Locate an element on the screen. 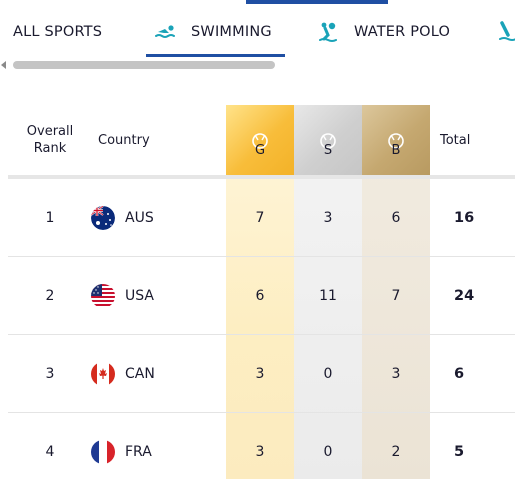  bronze-count: 6 is located at coordinates (396, 218).